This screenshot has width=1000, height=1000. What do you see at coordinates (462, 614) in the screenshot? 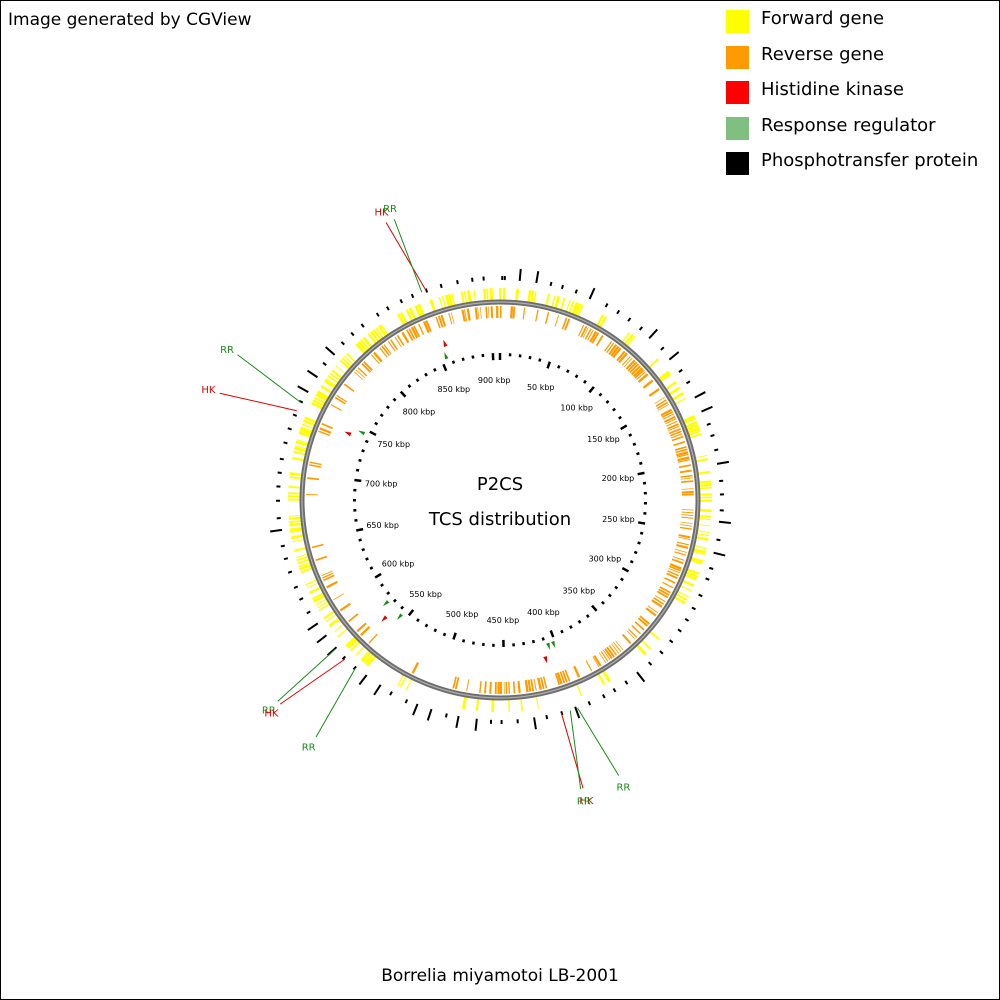
I see `ruler-tick-label: 500 kbp` at bounding box center [462, 614].